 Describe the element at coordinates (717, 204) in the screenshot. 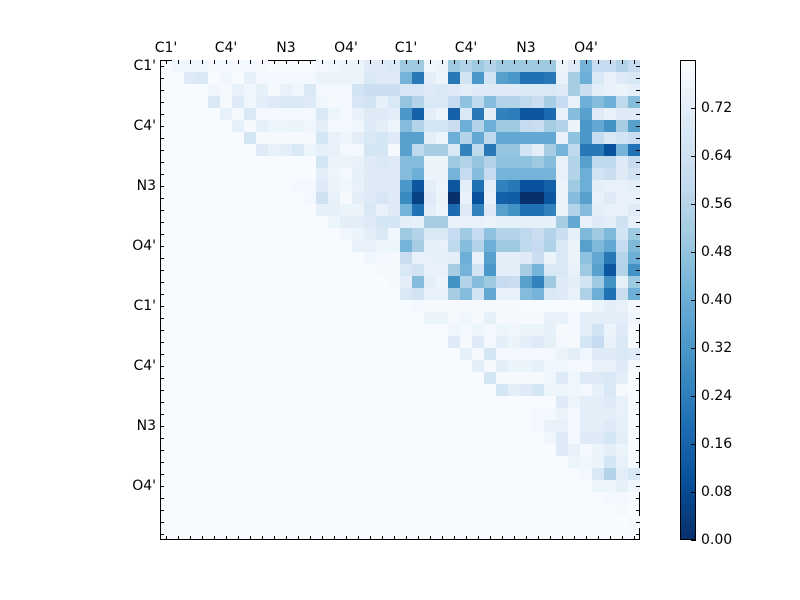

I see `colorbar-tick-label: 0.56` at that location.